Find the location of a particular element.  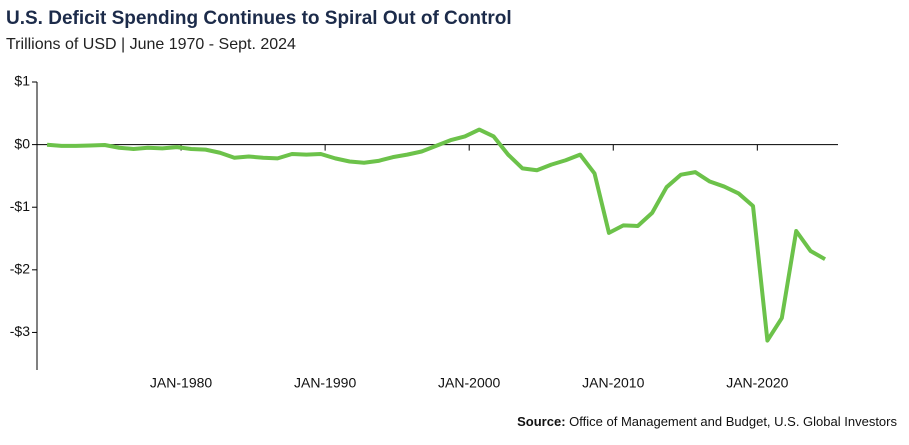

y-tick-label: $0 is located at coordinates (22, 143).